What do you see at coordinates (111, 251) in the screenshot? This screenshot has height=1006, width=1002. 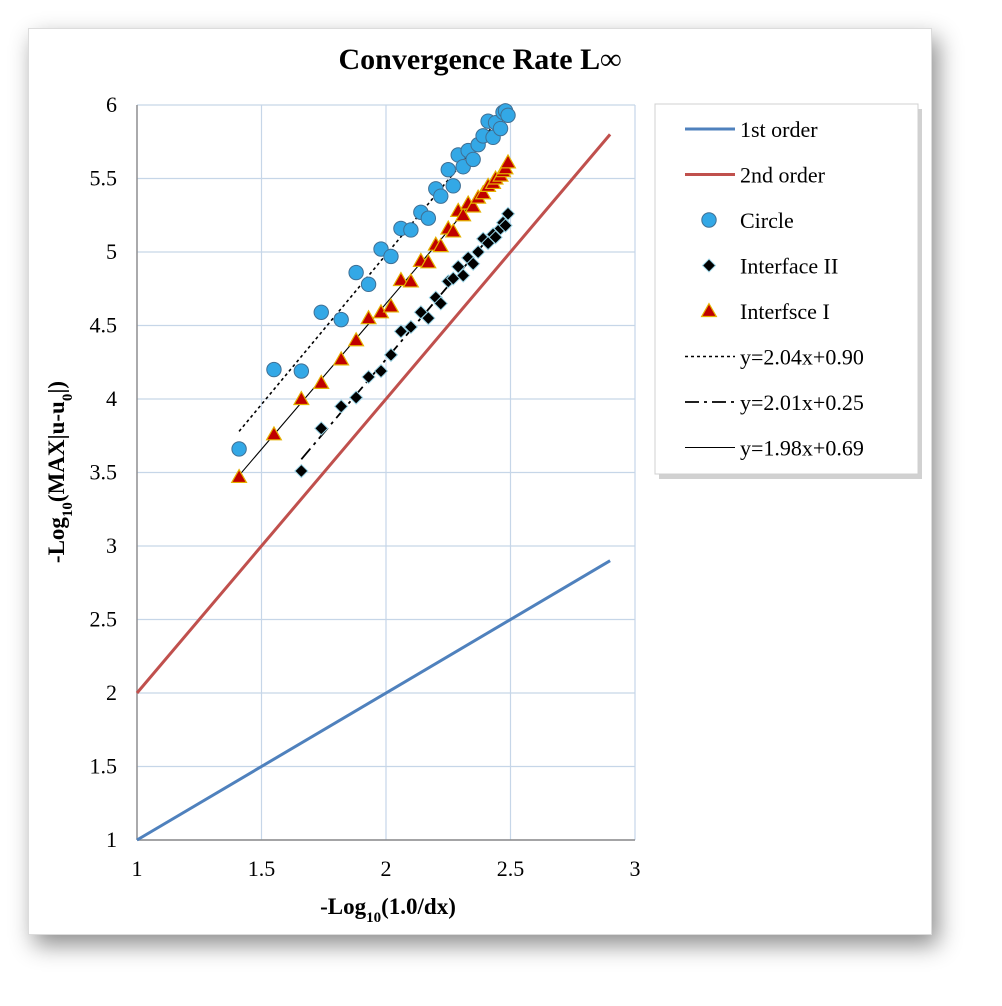 I see `y-tick-label: 5` at bounding box center [111, 251].